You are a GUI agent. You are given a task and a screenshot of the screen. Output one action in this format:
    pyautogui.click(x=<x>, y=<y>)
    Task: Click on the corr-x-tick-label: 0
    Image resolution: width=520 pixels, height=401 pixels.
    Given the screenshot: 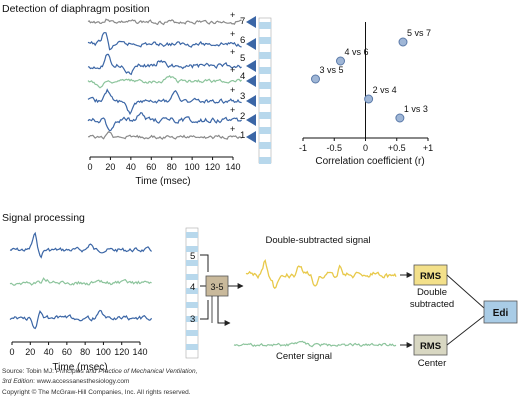 What is the action you would take?
    pyautogui.click(x=365, y=148)
    